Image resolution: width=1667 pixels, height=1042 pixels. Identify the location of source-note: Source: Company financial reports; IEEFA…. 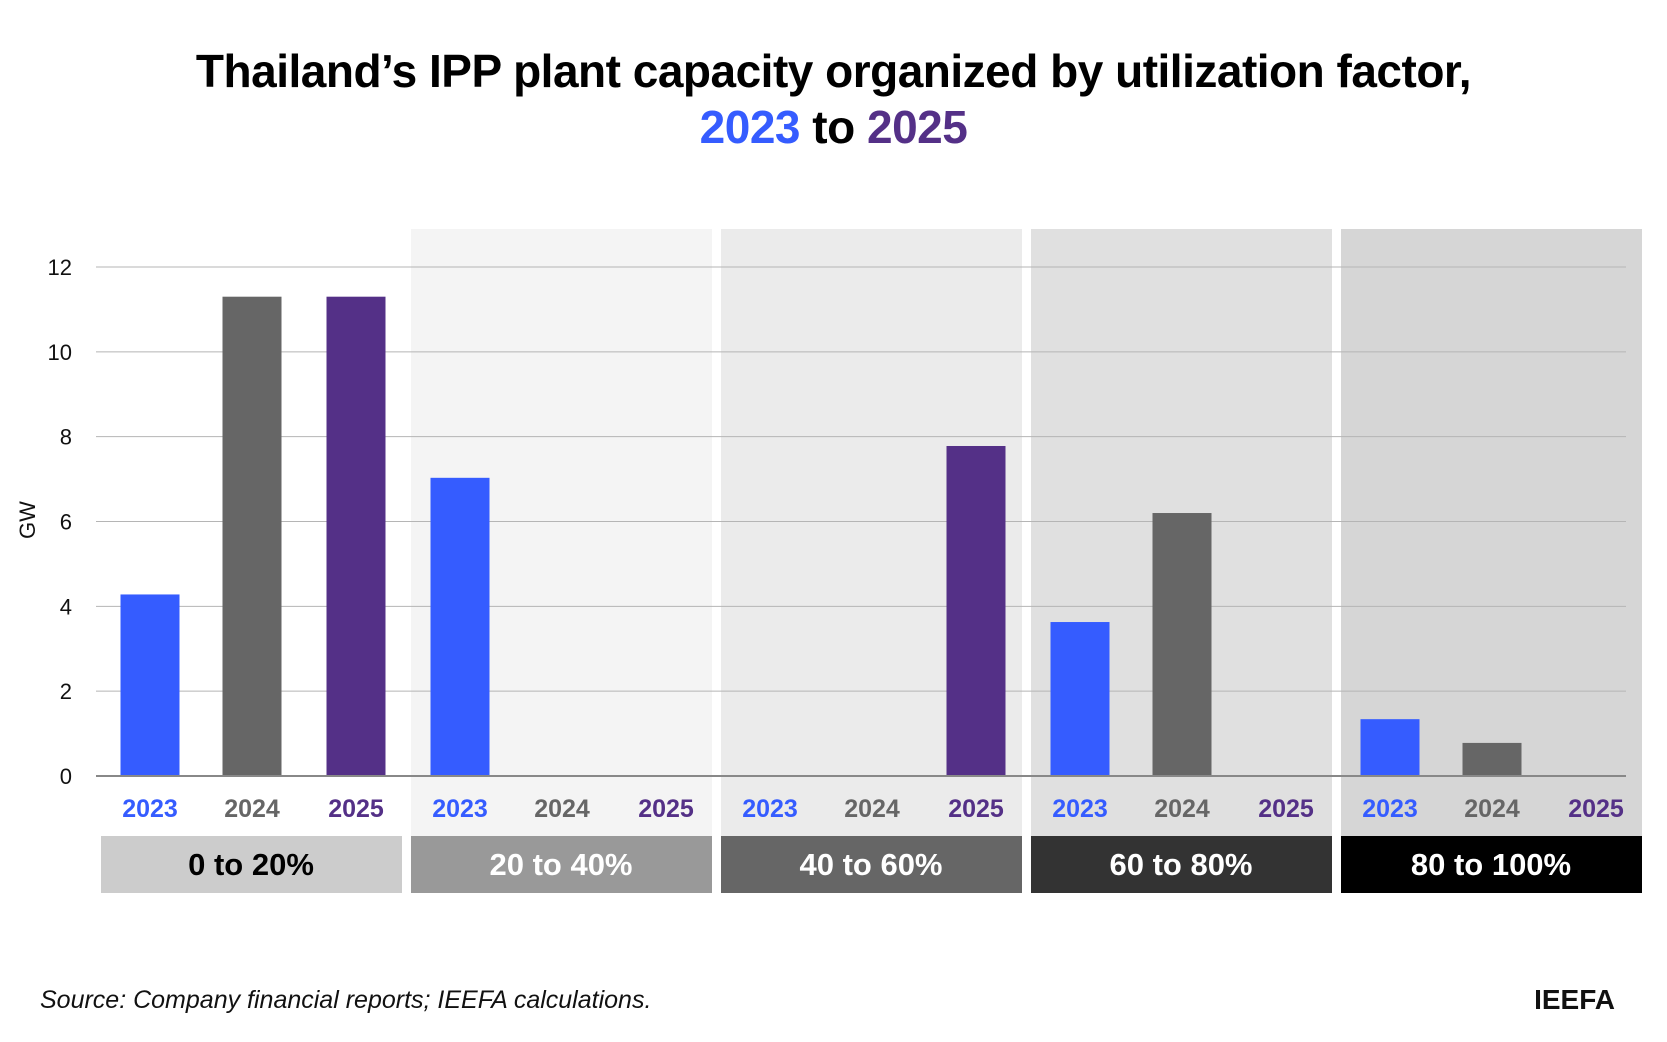
(346, 1000).